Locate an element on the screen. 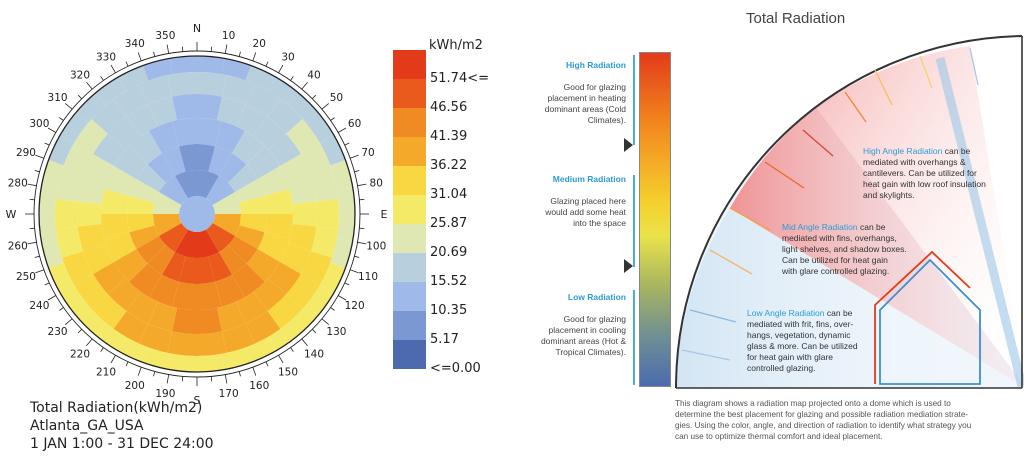 This screenshot has height=464, width=1024. high-range-line is located at coordinates (634, 100).